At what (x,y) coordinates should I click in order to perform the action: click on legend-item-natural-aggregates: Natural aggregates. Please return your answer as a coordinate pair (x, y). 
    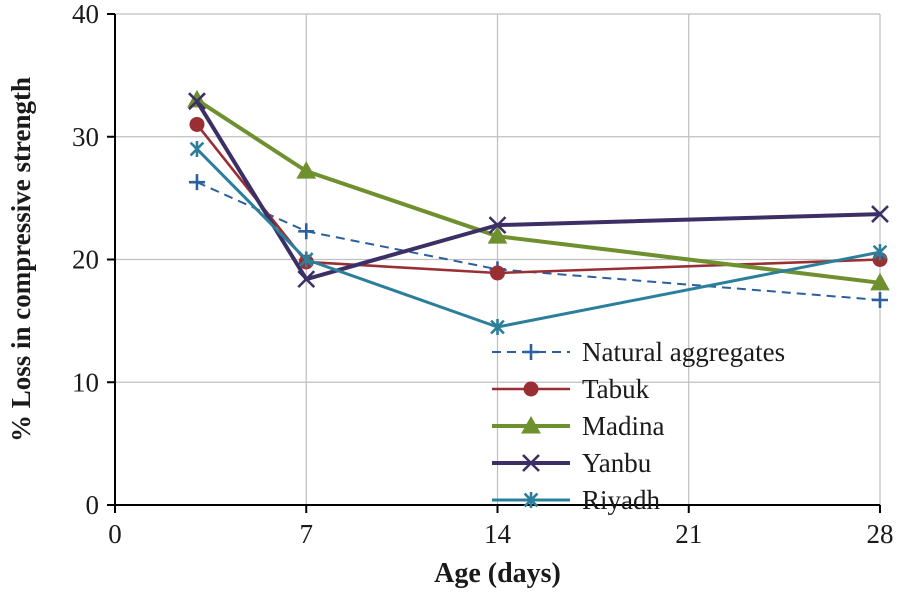
    Looking at the image, I should click on (638, 352).